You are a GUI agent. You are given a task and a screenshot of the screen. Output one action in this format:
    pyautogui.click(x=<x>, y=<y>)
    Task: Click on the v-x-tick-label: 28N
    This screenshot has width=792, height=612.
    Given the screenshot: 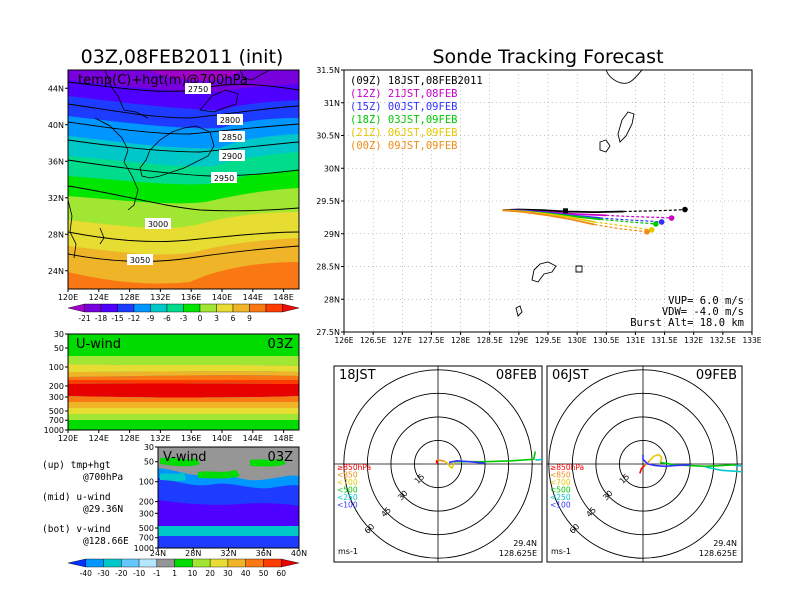 What is the action you would take?
    pyautogui.click(x=193, y=553)
    